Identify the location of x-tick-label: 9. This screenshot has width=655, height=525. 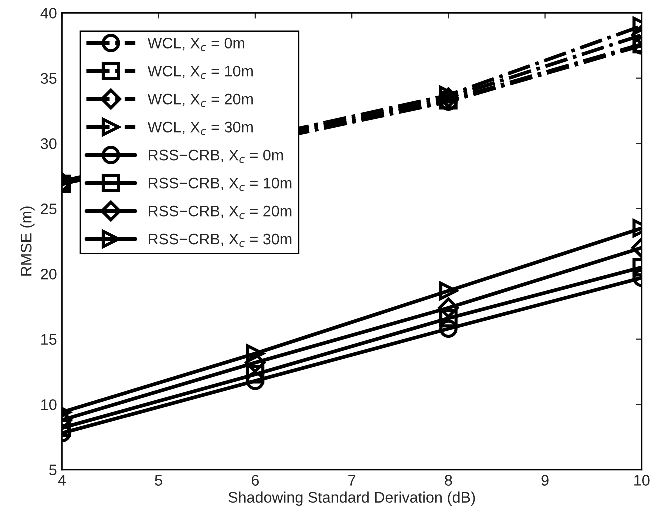
(545, 480).